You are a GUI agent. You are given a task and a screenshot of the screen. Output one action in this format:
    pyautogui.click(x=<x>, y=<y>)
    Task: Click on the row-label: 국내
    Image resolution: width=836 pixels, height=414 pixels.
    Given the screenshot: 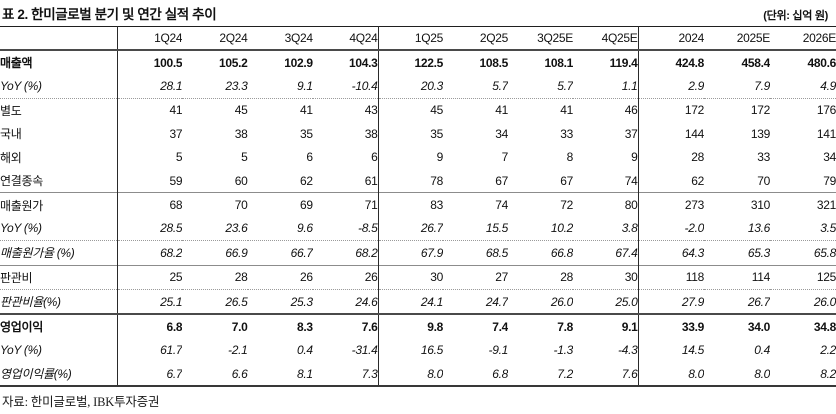 What is the action you would take?
    pyautogui.click(x=59, y=134)
    